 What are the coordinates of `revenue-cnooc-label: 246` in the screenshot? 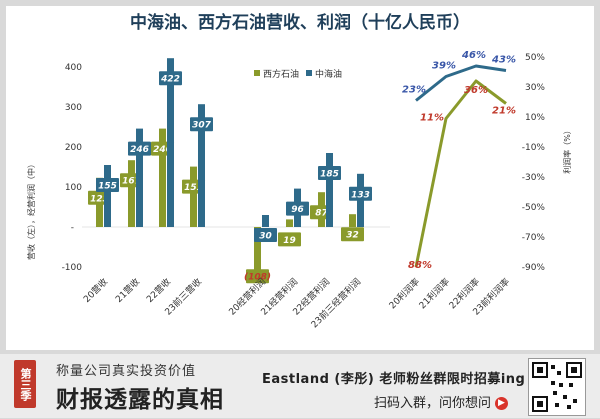 It's located at (139, 150).